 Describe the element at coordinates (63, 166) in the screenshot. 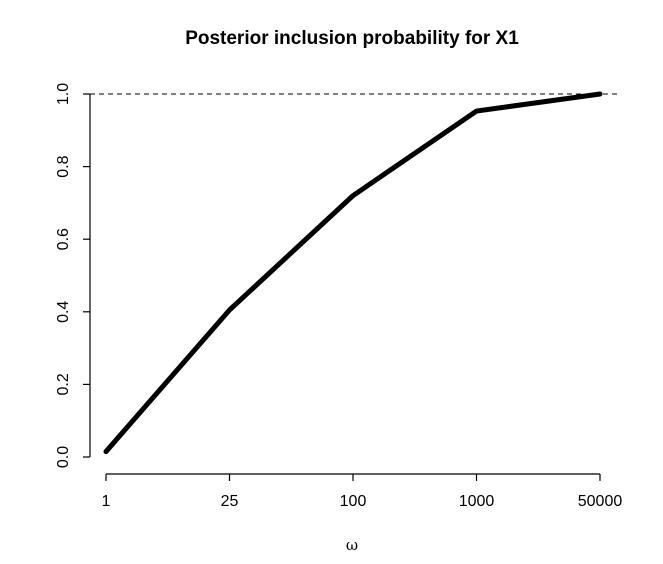

I see `y-tick-label: 0.8` at that location.